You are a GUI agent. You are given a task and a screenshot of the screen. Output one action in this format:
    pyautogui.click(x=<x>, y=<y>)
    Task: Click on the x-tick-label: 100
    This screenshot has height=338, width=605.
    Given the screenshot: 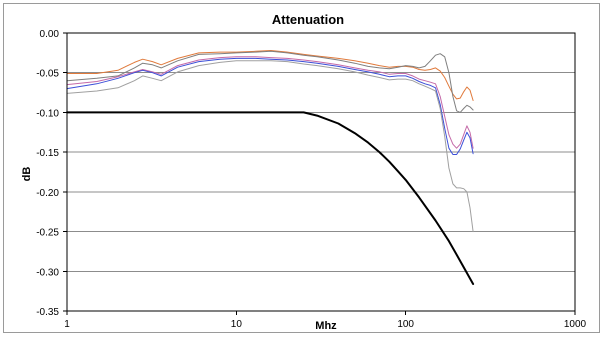 What is the action you would take?
    pyautogui.click(x=405, y=324)
    